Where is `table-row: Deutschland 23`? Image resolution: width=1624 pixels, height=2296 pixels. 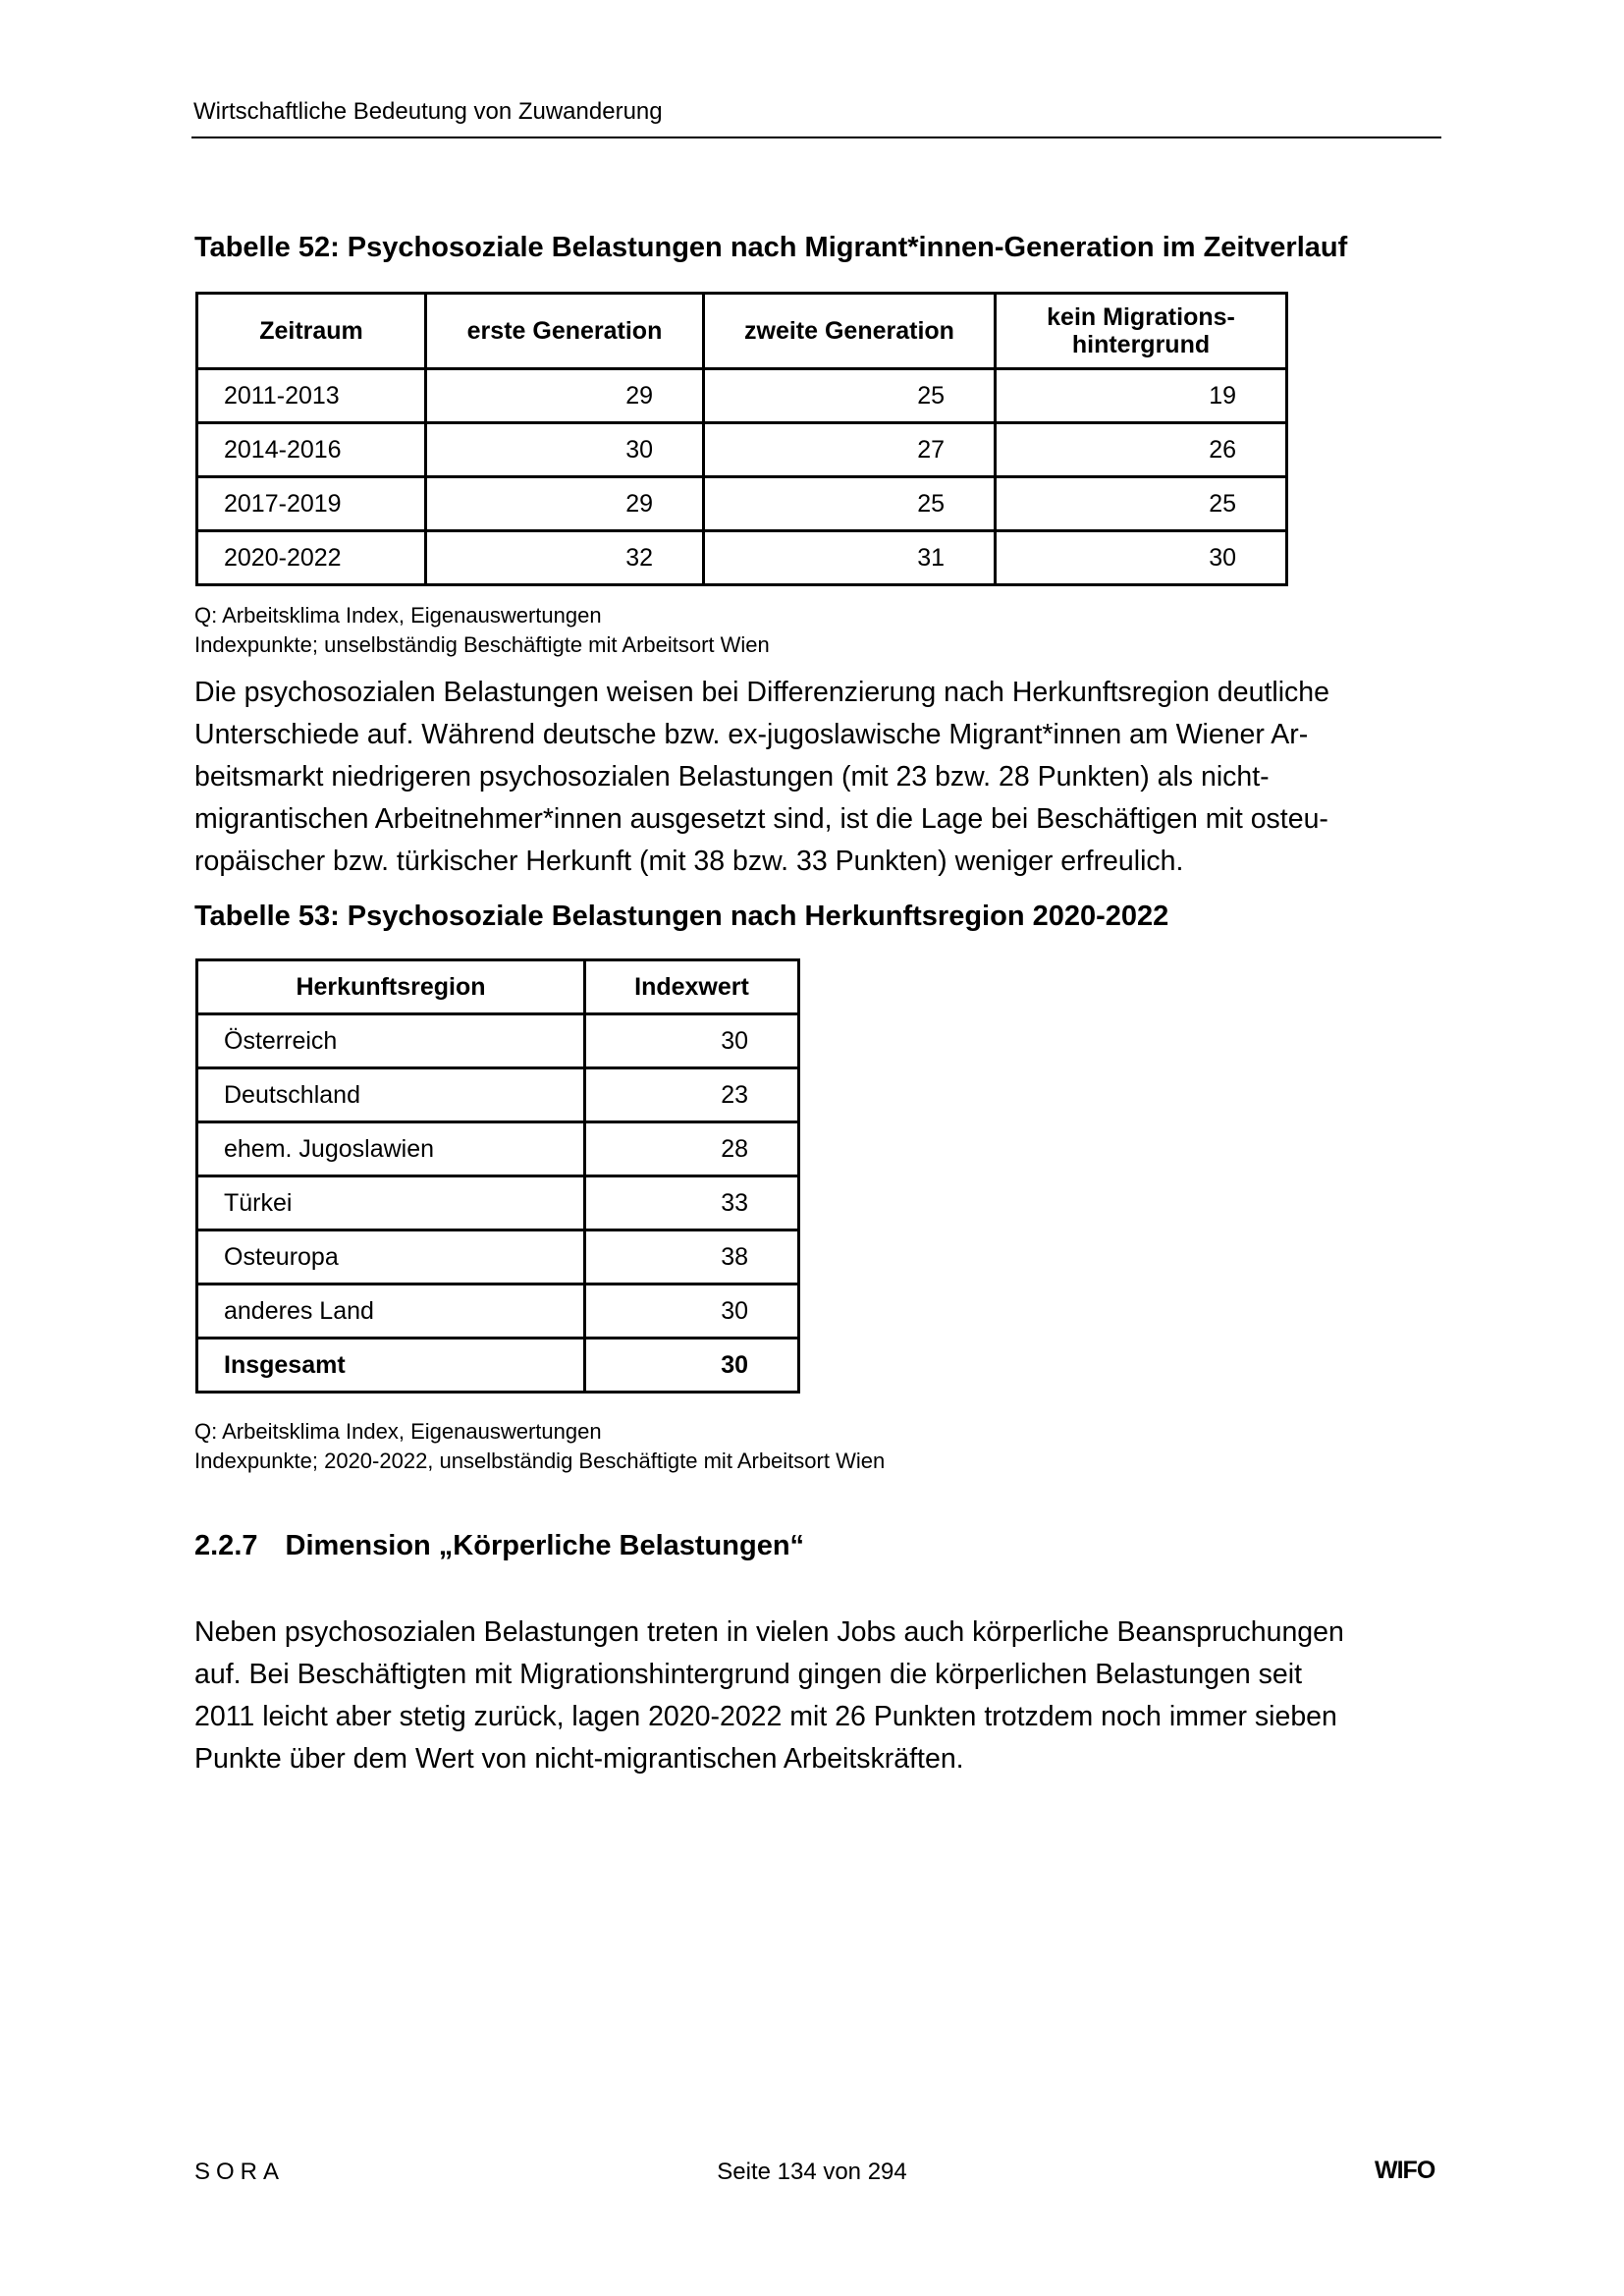
table-row: Deutschland 23 is located at coordinates (497, 1094).